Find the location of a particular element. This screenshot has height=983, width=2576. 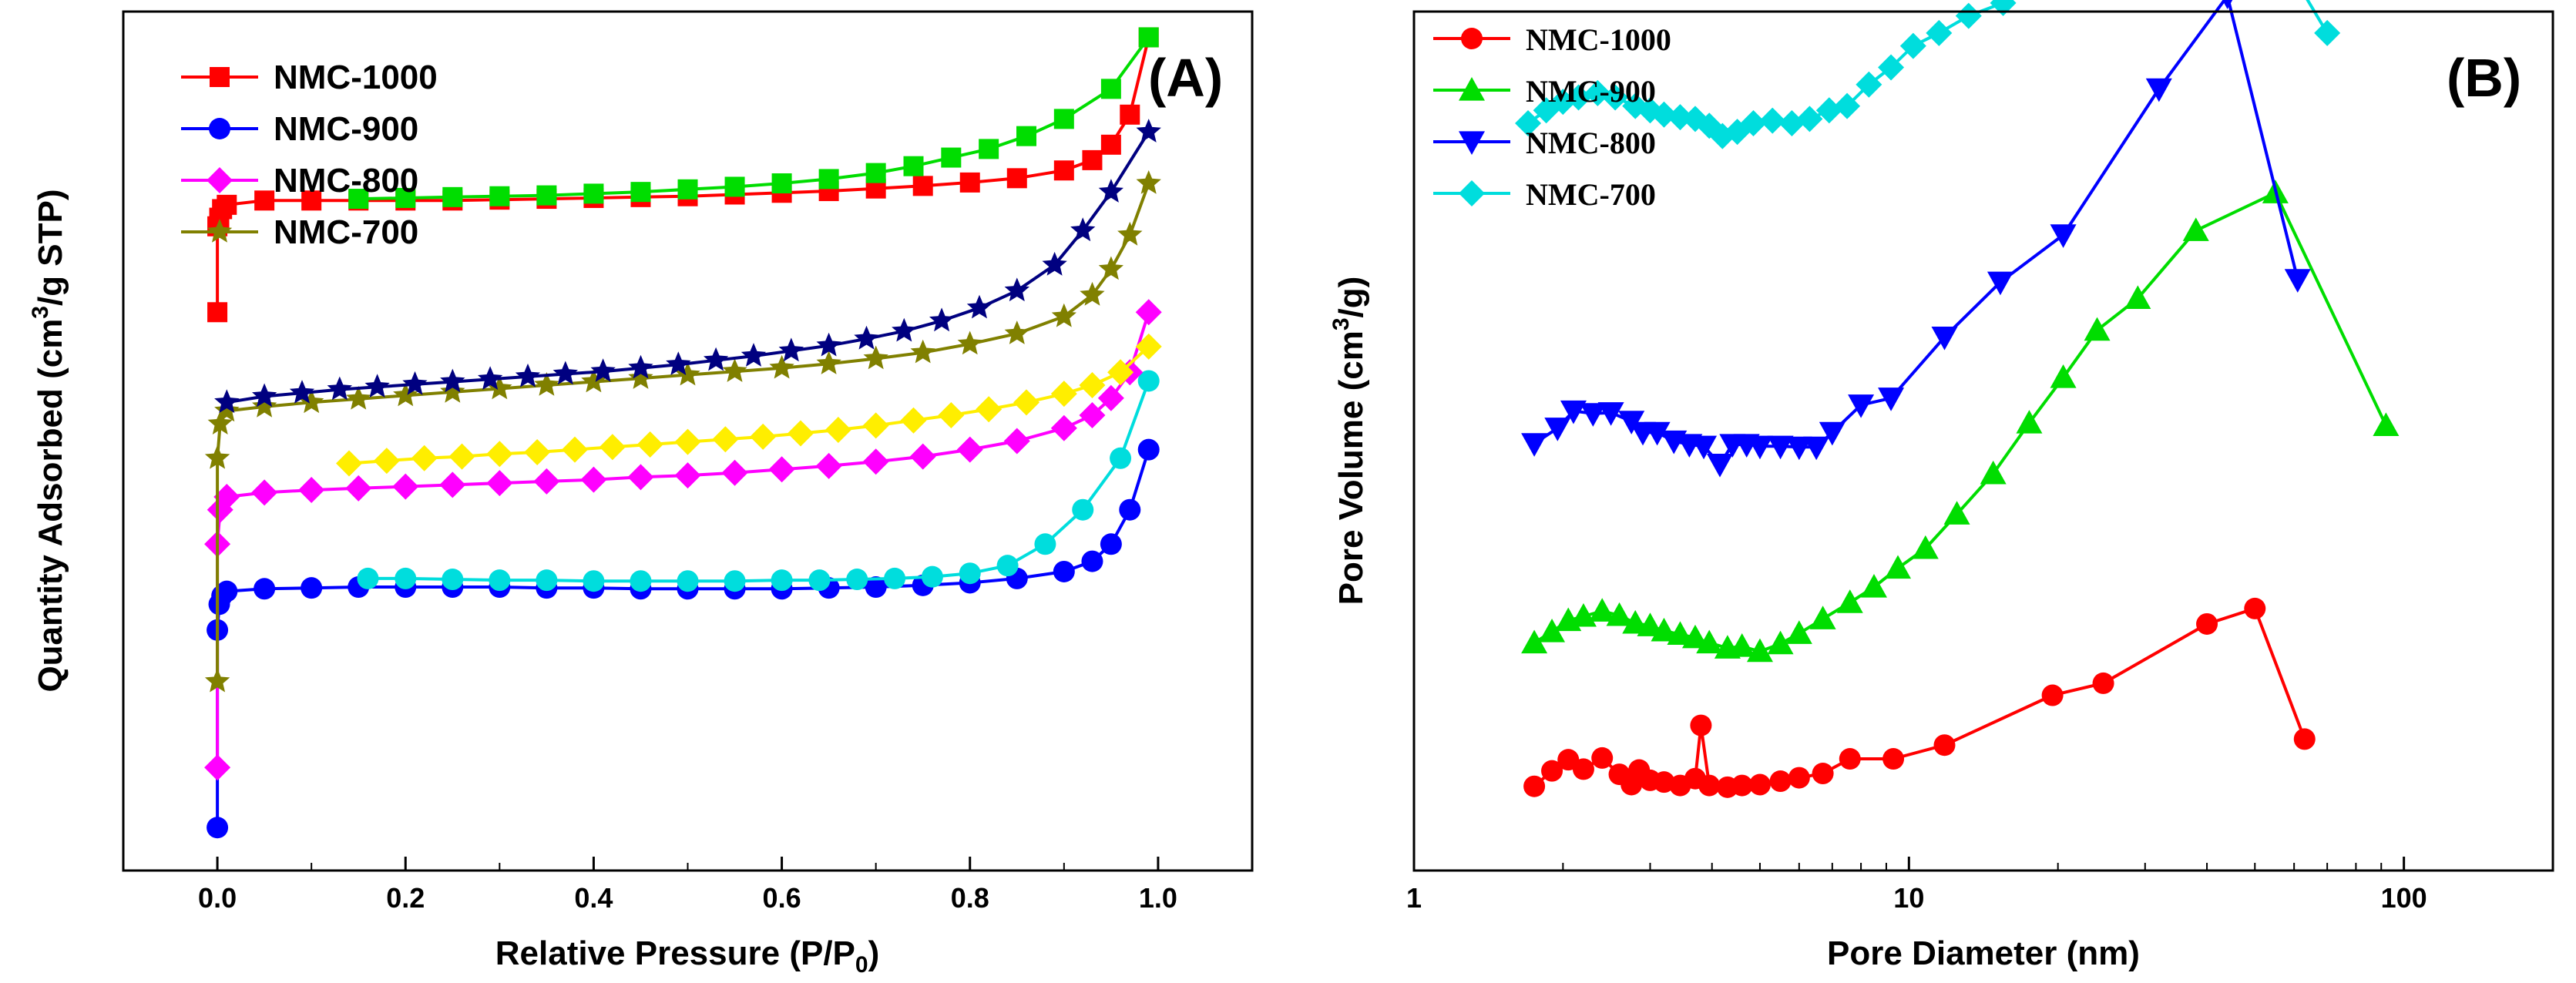

legend-item-nmc-900: NMC-900 is located at coordinates (1544, 92).